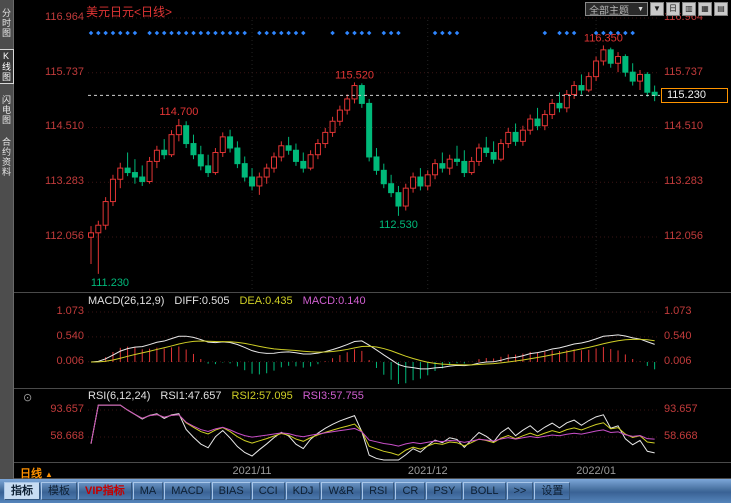 This screenshot has width=731, height=503. Describe the element at coordinates (596, 471) in the screenshot. I see `date-axis-tick: 2022/01` at that location.